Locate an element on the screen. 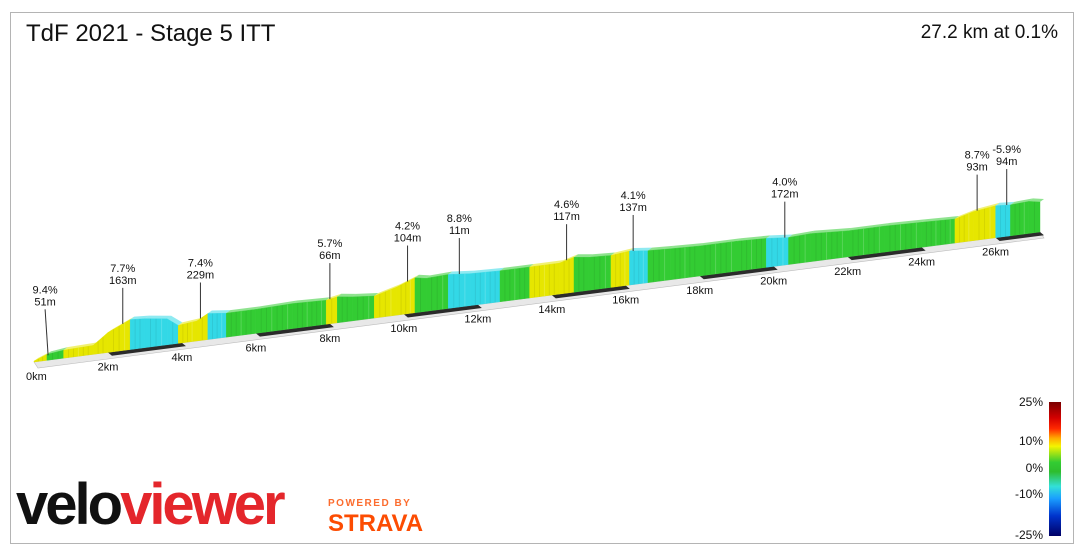  climb-length-label: 117m is located at coordinates (566, 217).